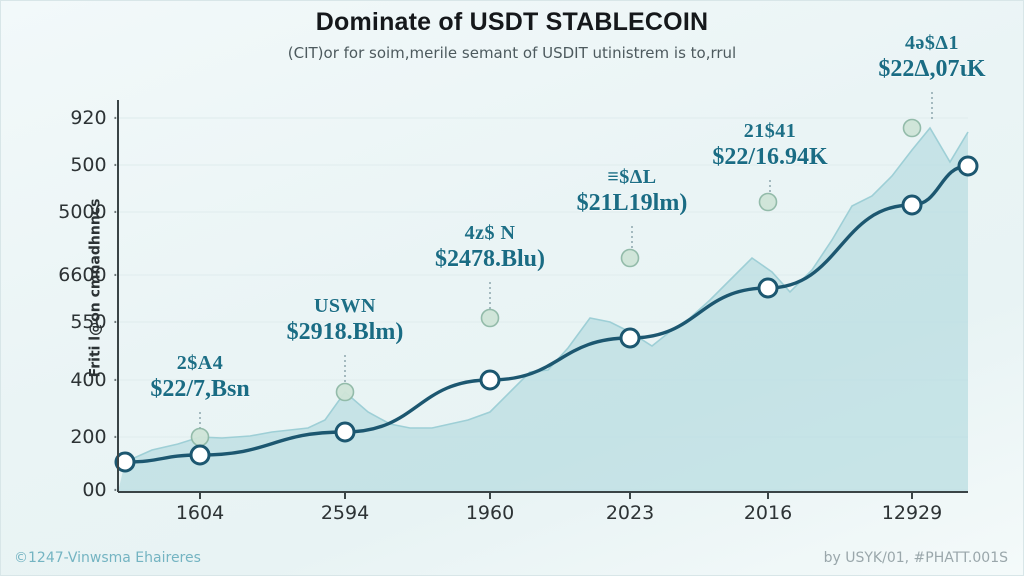  What do you see at coordinates (107, 558) in the screenshot?
I see `footer-left-text: ©1247-Vinwsma Ehaireres` at bounding box center [107, 558].